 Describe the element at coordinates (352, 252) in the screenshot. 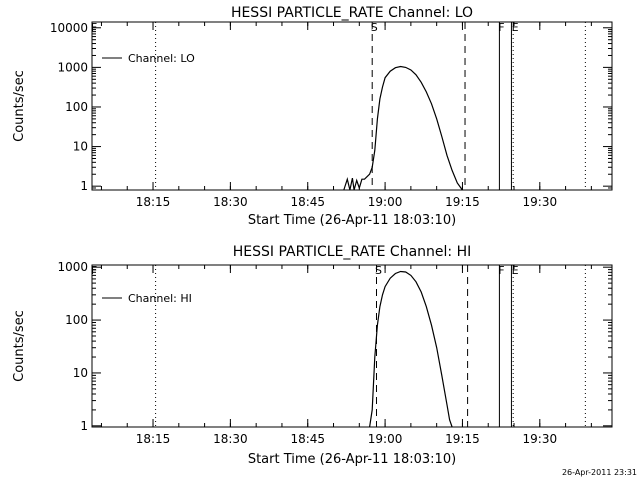

I see `chart-title: HESSI PARTICLE_RATE Channel: HI` at that location.